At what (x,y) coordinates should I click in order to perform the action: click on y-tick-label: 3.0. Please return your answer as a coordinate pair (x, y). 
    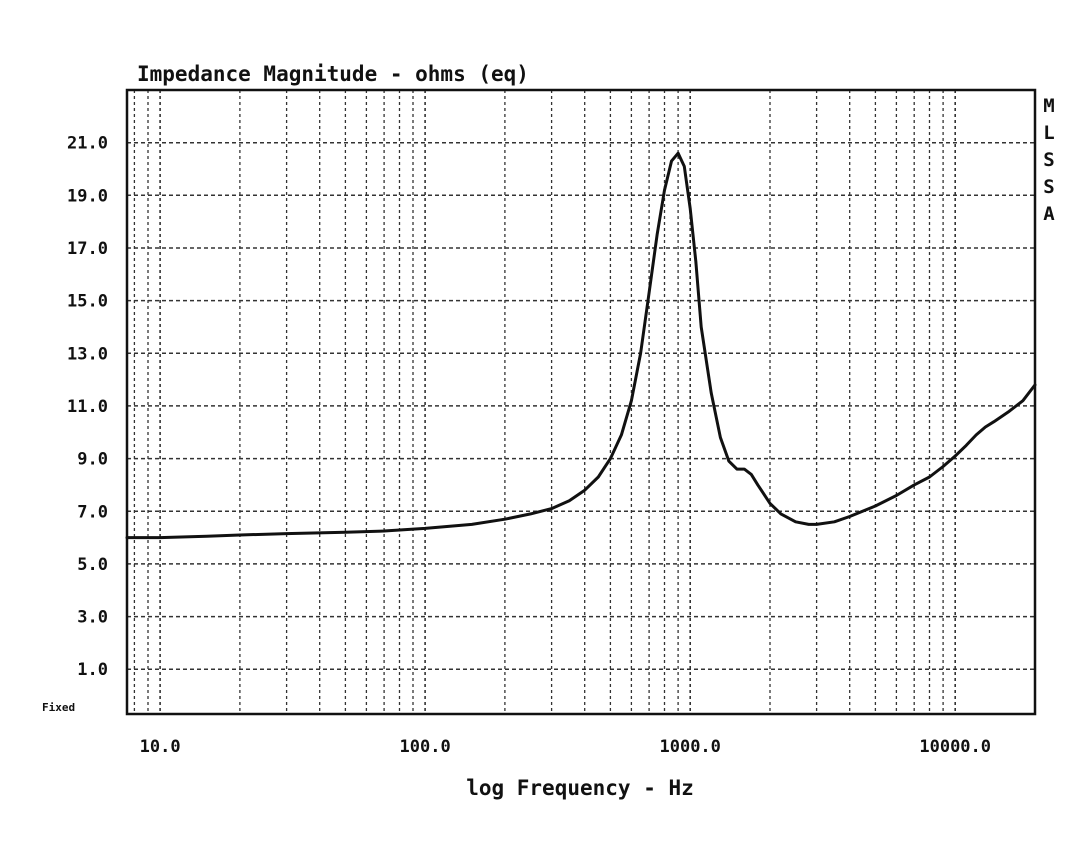
    Looking at the image, I should click on (92, 618).